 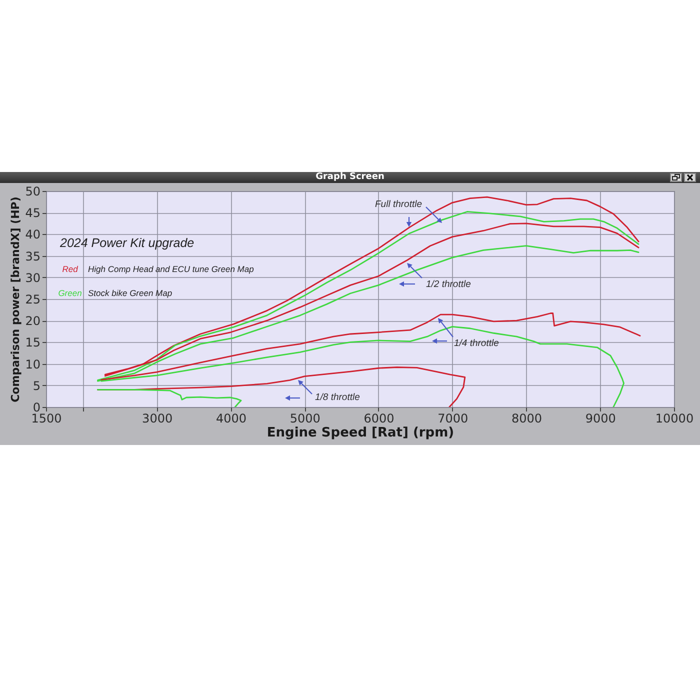 What do you see at coordinates (157, 419) in the screenshot?
I see `x-tick-label: 3000` at bounding box center [157, 419].